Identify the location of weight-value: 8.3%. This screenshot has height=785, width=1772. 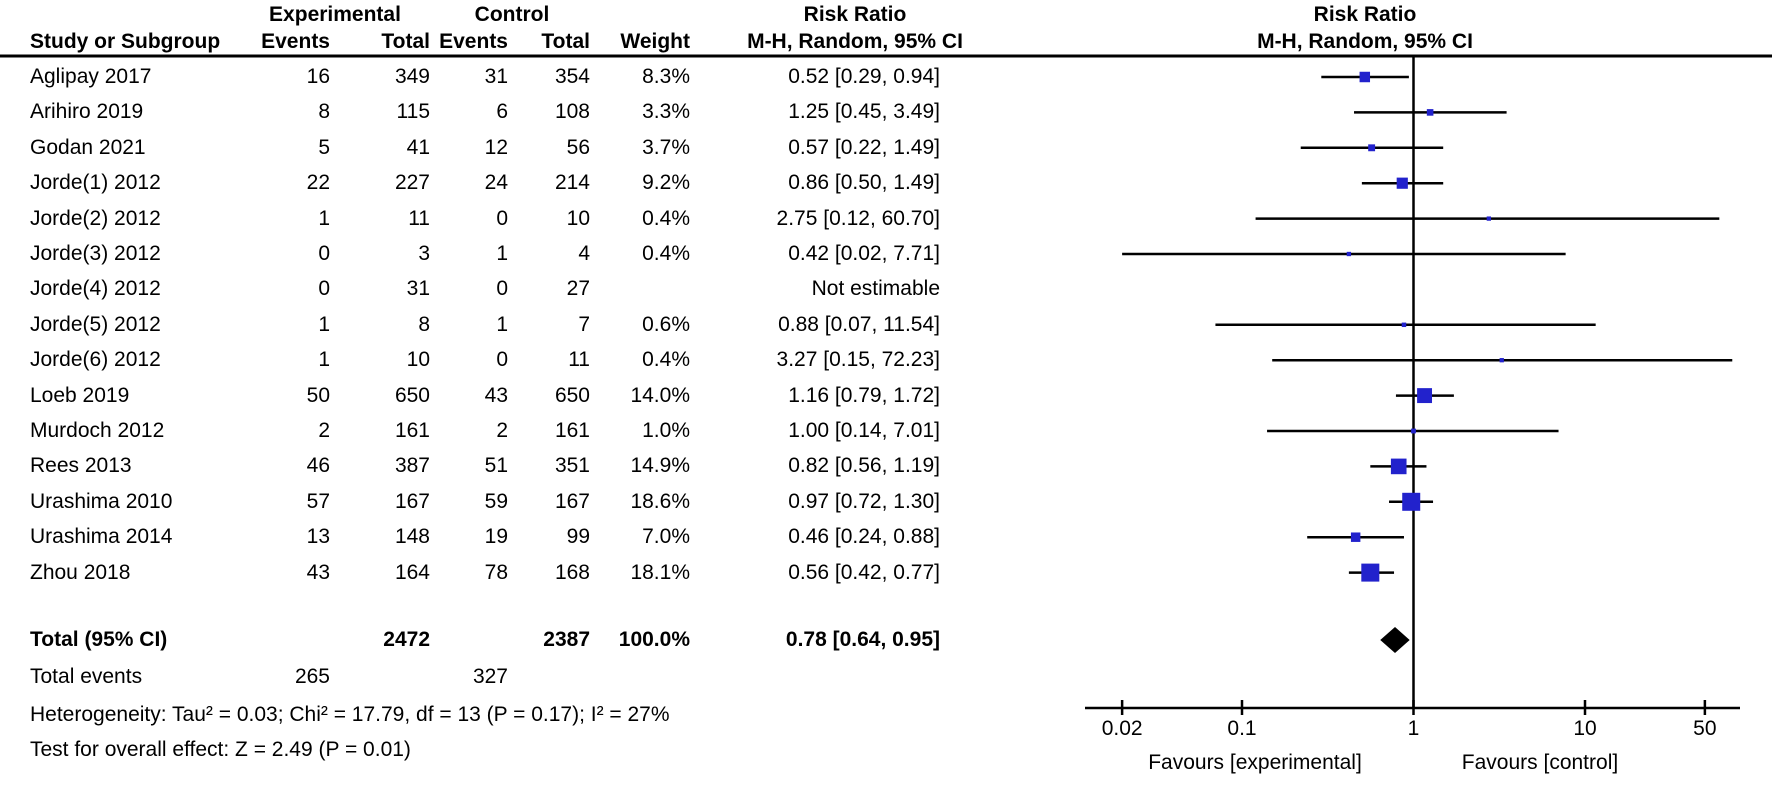
(666, 76).